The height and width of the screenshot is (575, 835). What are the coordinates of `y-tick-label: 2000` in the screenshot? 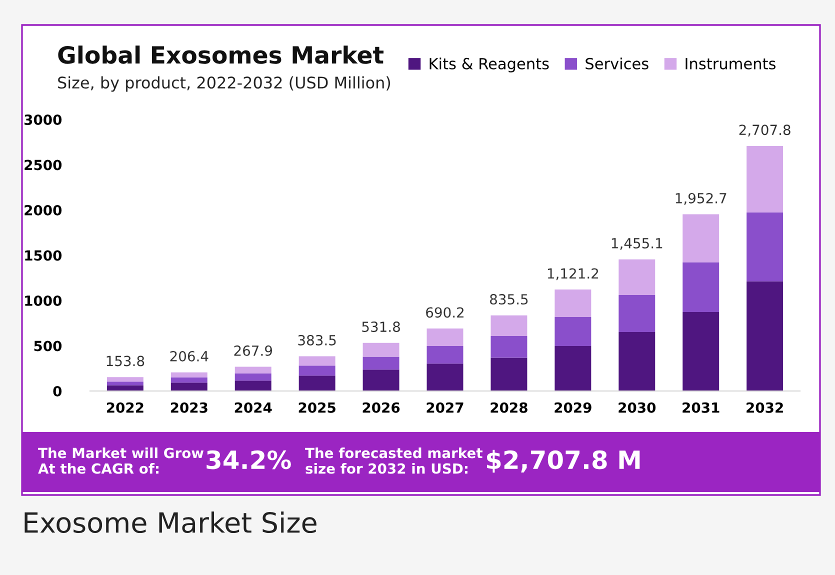 It's located at (43, 210).